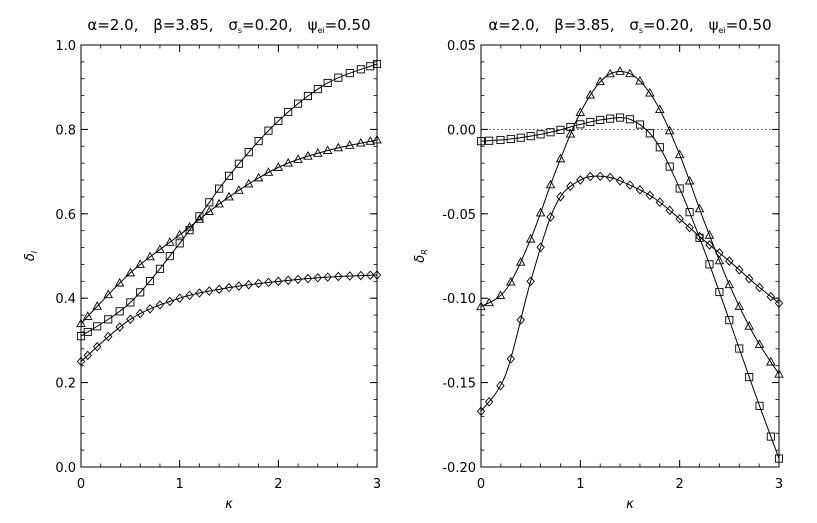  What do you see at coordinates (377, 484) in the screenshot?
I see `x-tick-label: 3` at bounding box center [377, 484].